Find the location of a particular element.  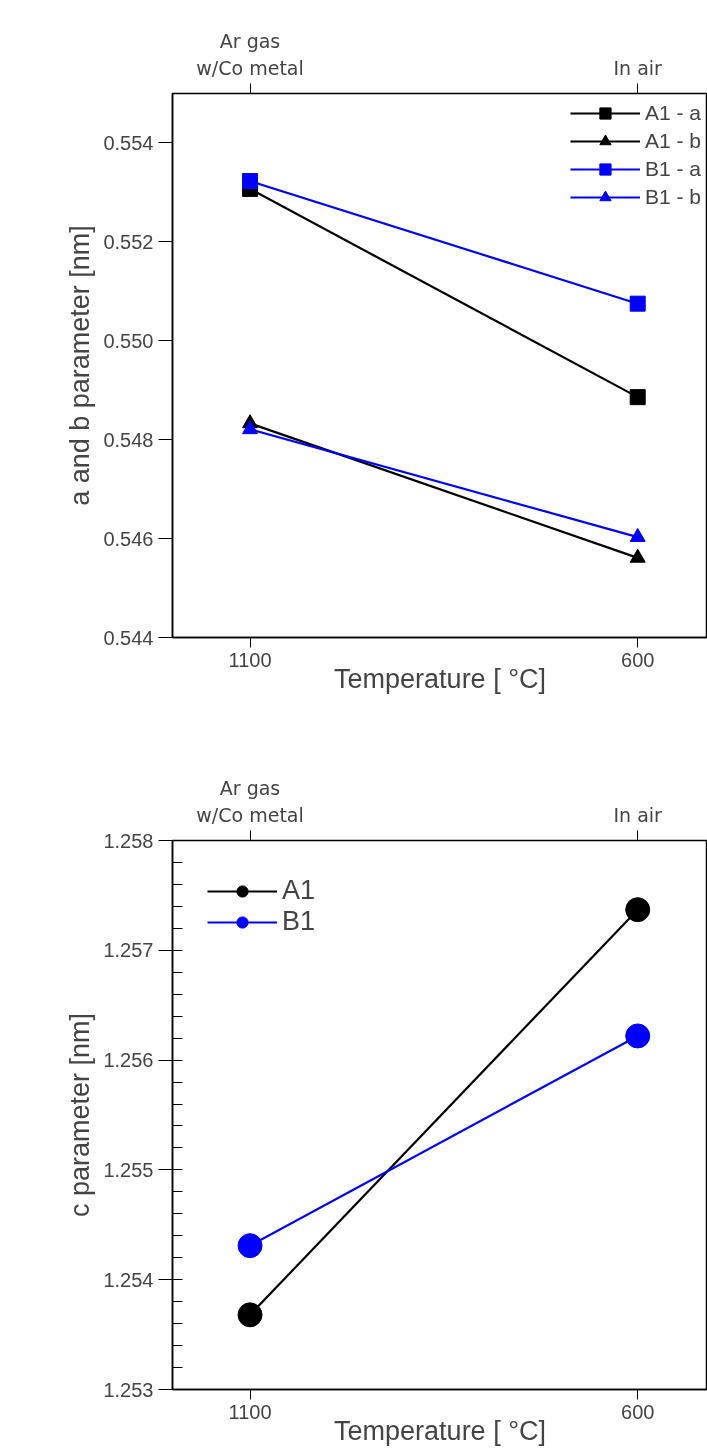

y-tick-label: 0.544 is located at coordinates (128, 637).